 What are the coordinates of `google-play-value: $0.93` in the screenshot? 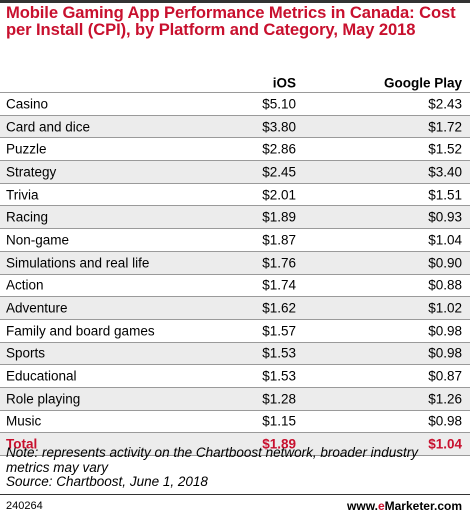 It's located at (445, 217).